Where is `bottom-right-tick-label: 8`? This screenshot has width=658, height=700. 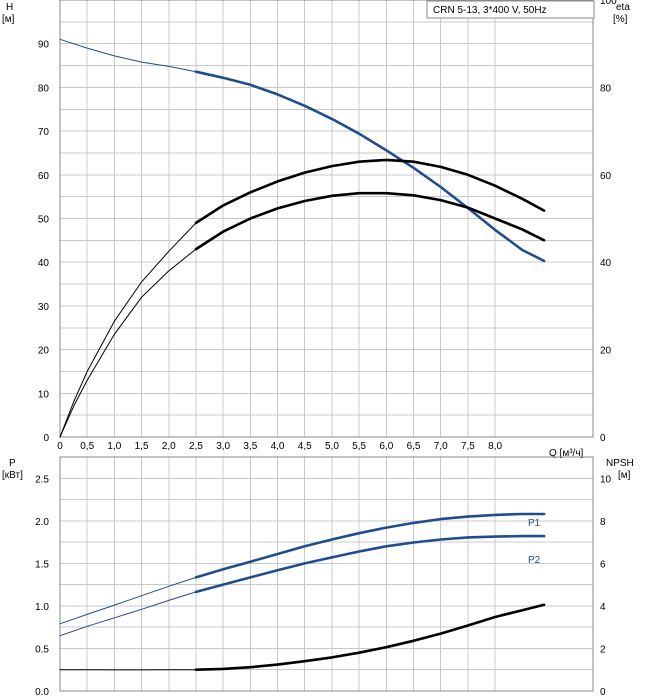 bottom-right-tick-label: 8 is located at coordinates (603, 522).